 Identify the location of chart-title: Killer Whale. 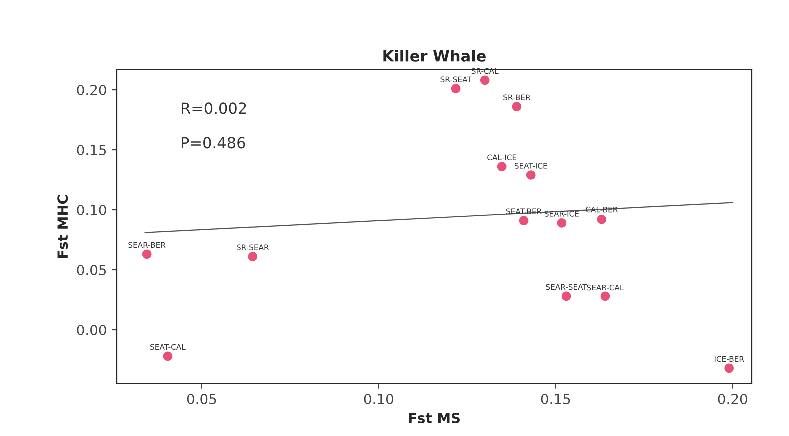
(435, 56).